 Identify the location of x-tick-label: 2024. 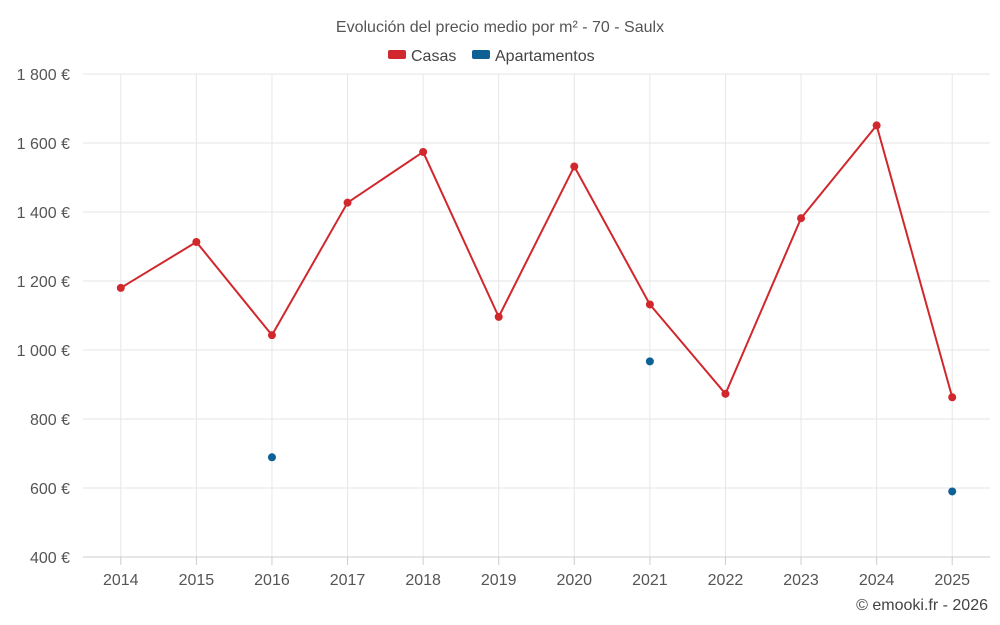
(877, 580).